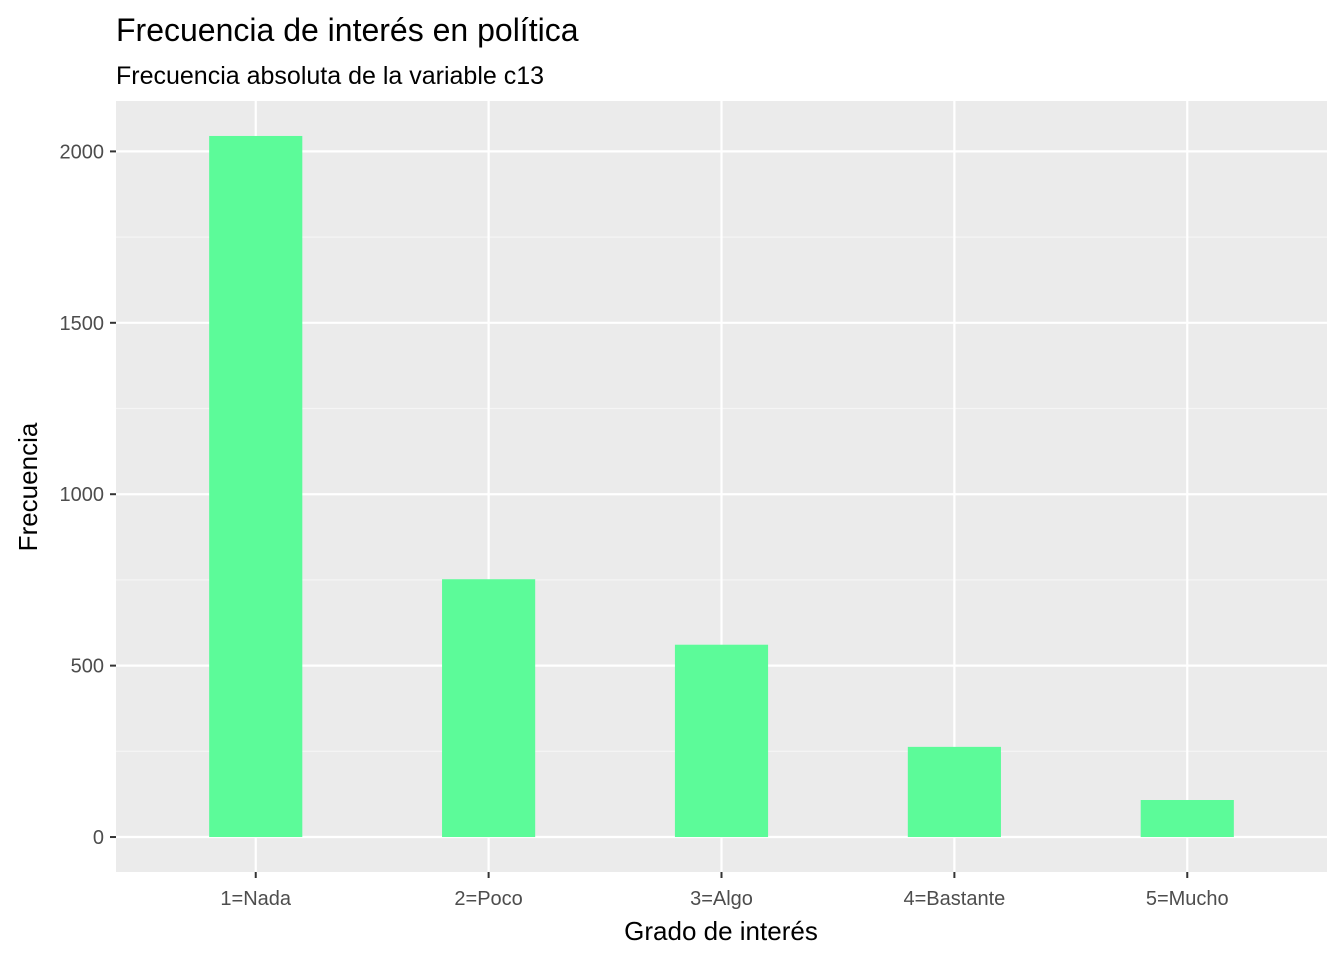 The height and width of the screenshot is (965, 1344). I want to click on y-tick-label: 1500, so click(82, 324).